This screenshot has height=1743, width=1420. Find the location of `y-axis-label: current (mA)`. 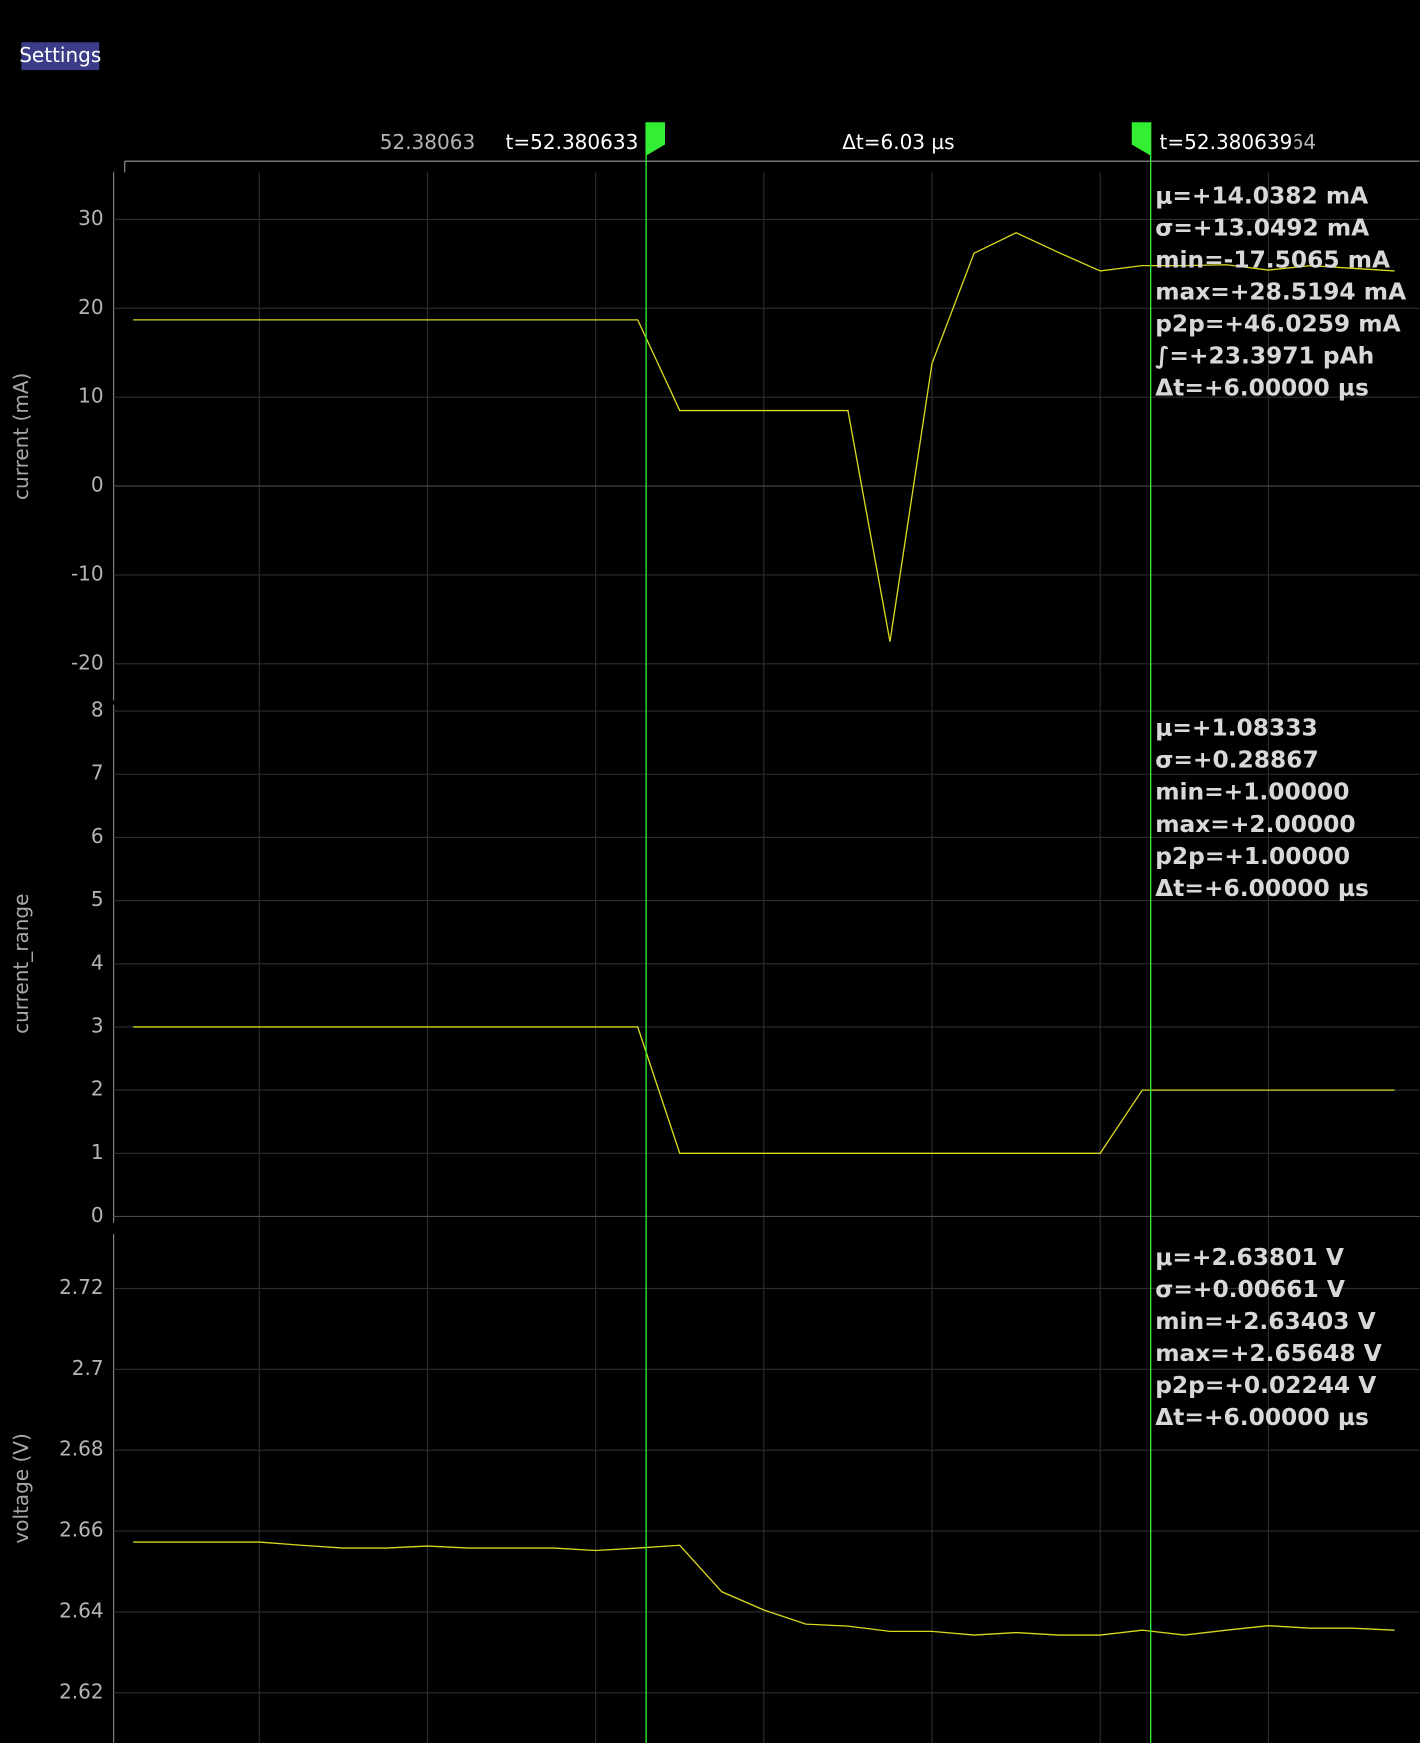

y-axis-label: current (mA) is located at coordinates (21, 436).